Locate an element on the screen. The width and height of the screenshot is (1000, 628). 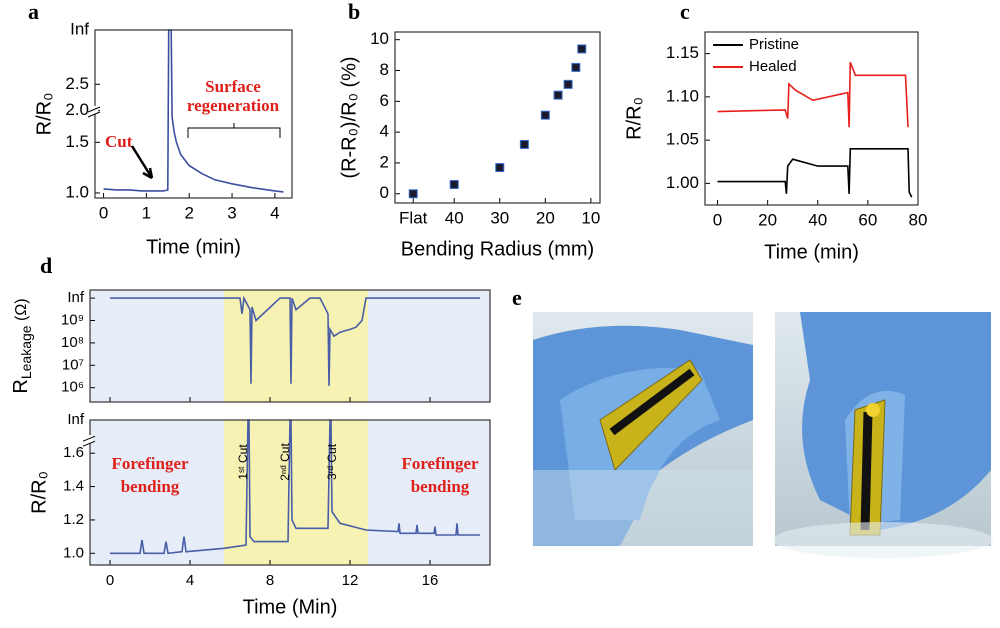
panel: 10⁶ 10⁷ 10⁸ 10⁹ Inf RLeakage (Ω) d is located at coordinates (250, 328).